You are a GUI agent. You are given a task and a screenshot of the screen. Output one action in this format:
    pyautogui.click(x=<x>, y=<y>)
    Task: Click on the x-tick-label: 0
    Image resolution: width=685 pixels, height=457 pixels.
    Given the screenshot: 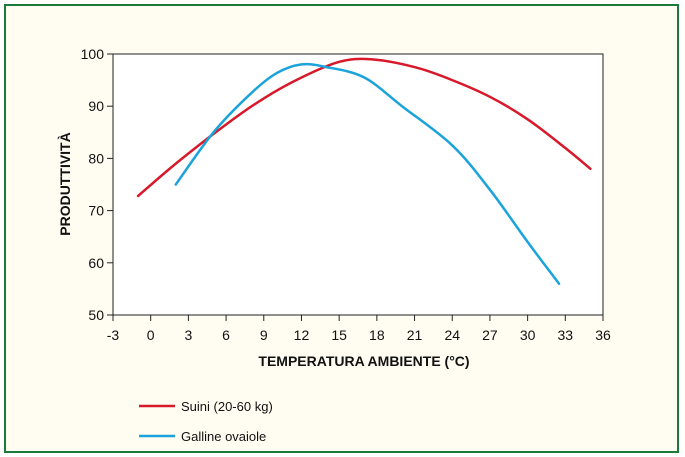 What is the action you would take?
    pyautogui.click(x=151, y=335)
    